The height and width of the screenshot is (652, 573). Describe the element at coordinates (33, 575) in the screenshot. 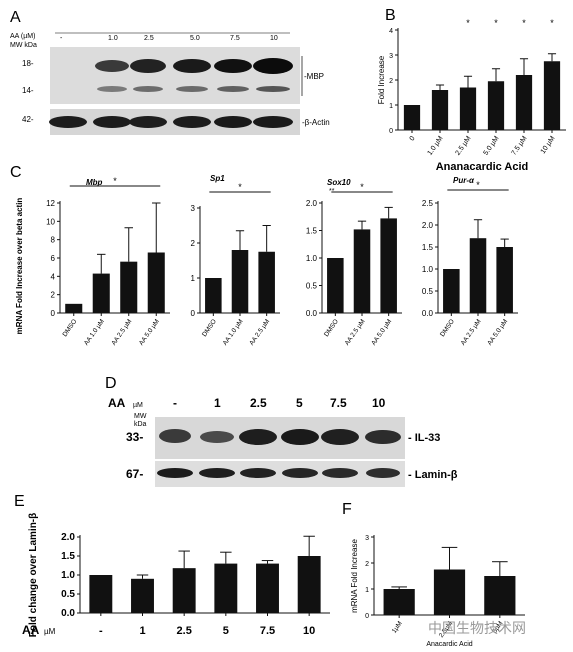

I see `chart-e-ylabel: Fold change over Lamin-β` at that location.